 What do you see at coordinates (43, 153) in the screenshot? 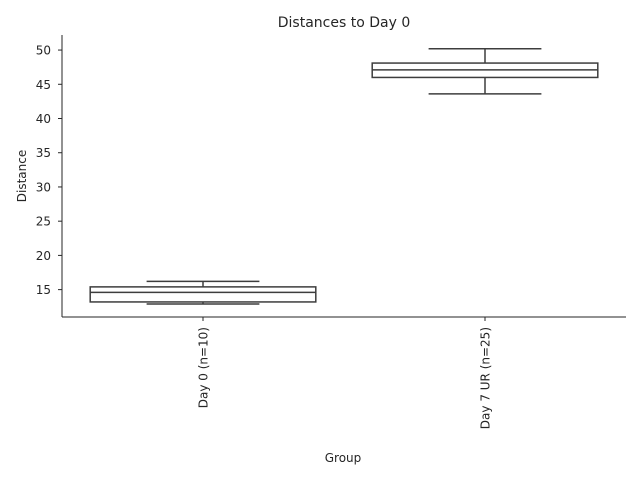
I see `y-tick-label: 35` at bounding box center [43, 153].